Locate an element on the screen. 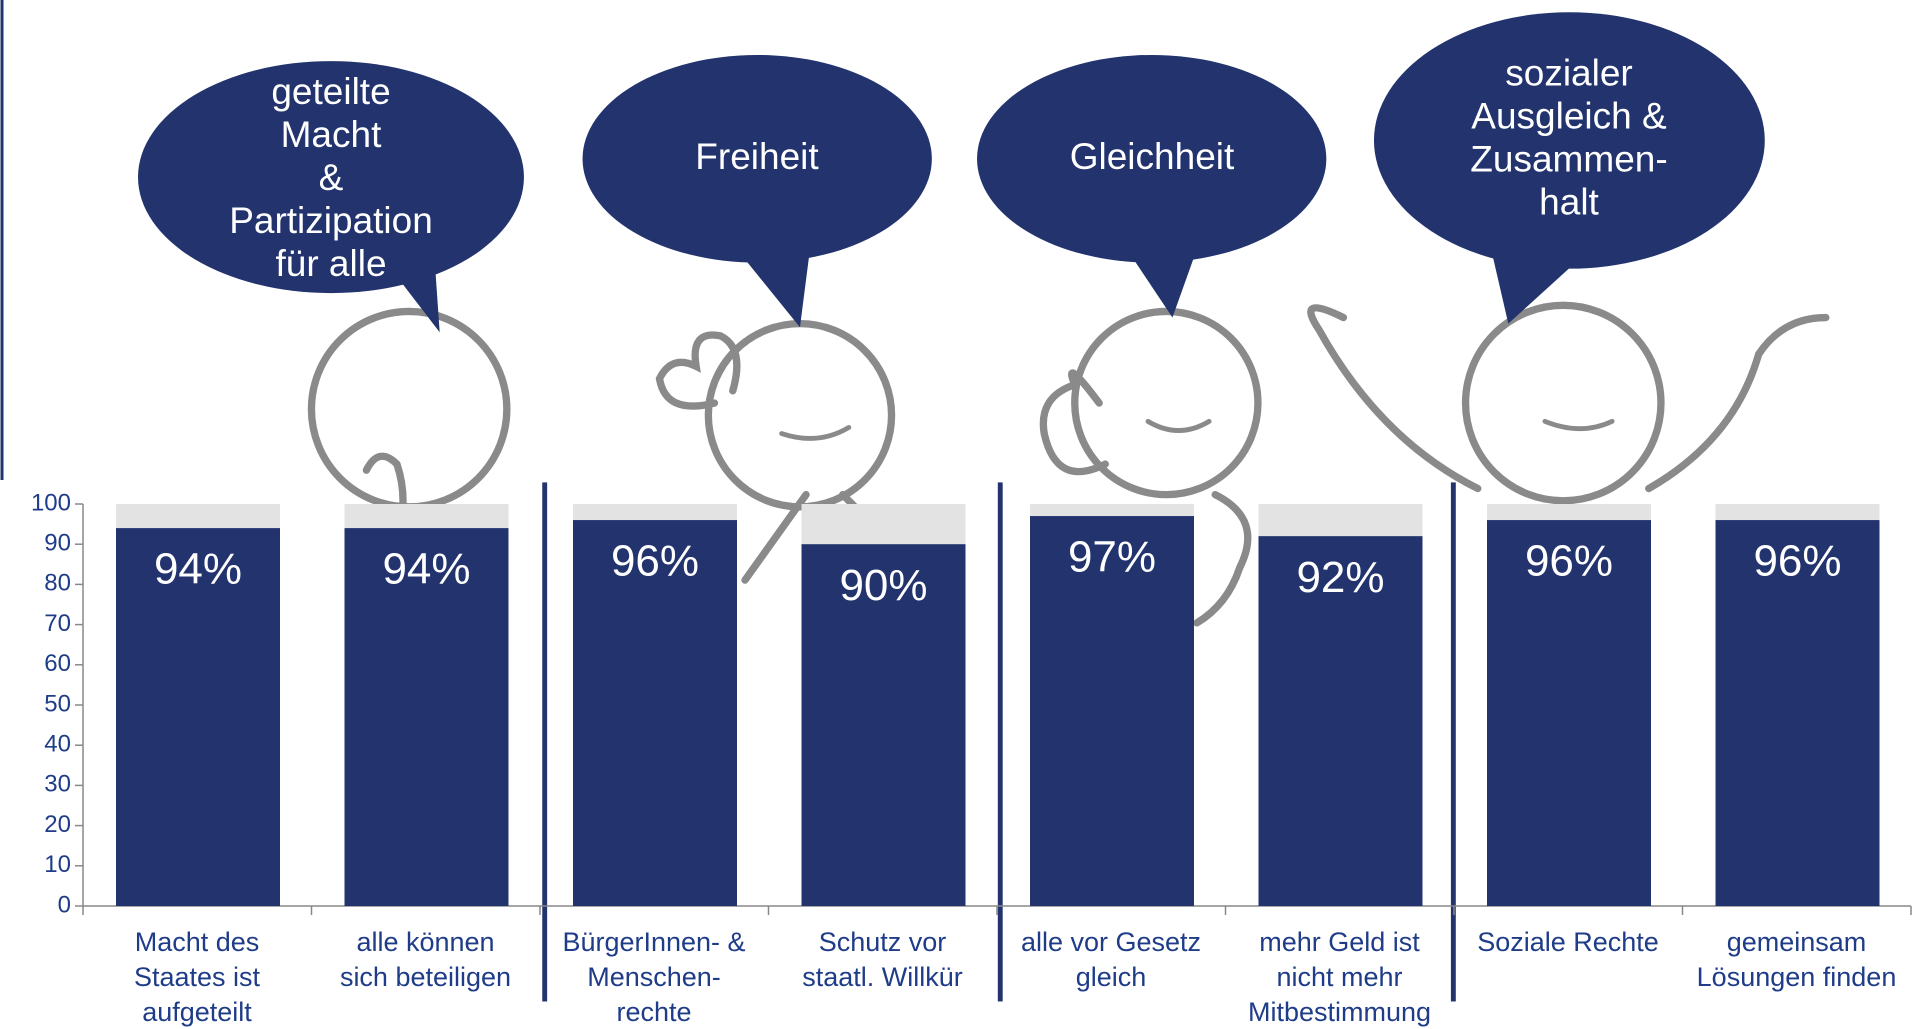 The image size is (1915, 1029). x-tick-label: mehr Geld ist nicht mehr Mitbestimmung is located at coordinates (1339, 977).